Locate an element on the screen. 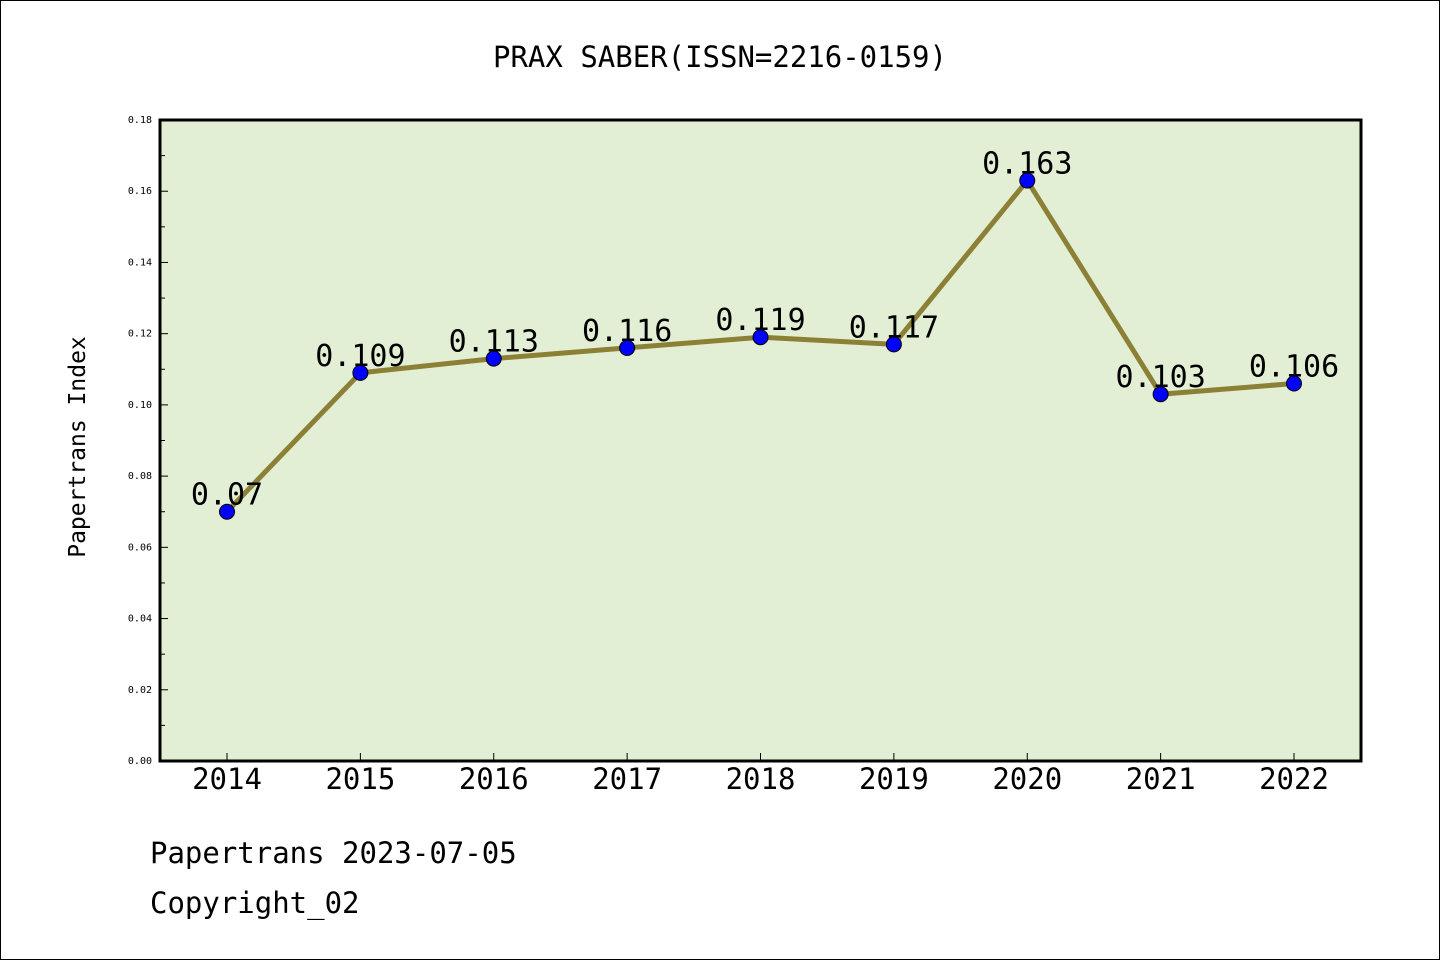  y-tick-label: 0.14 is located at coordinates (140, 262).